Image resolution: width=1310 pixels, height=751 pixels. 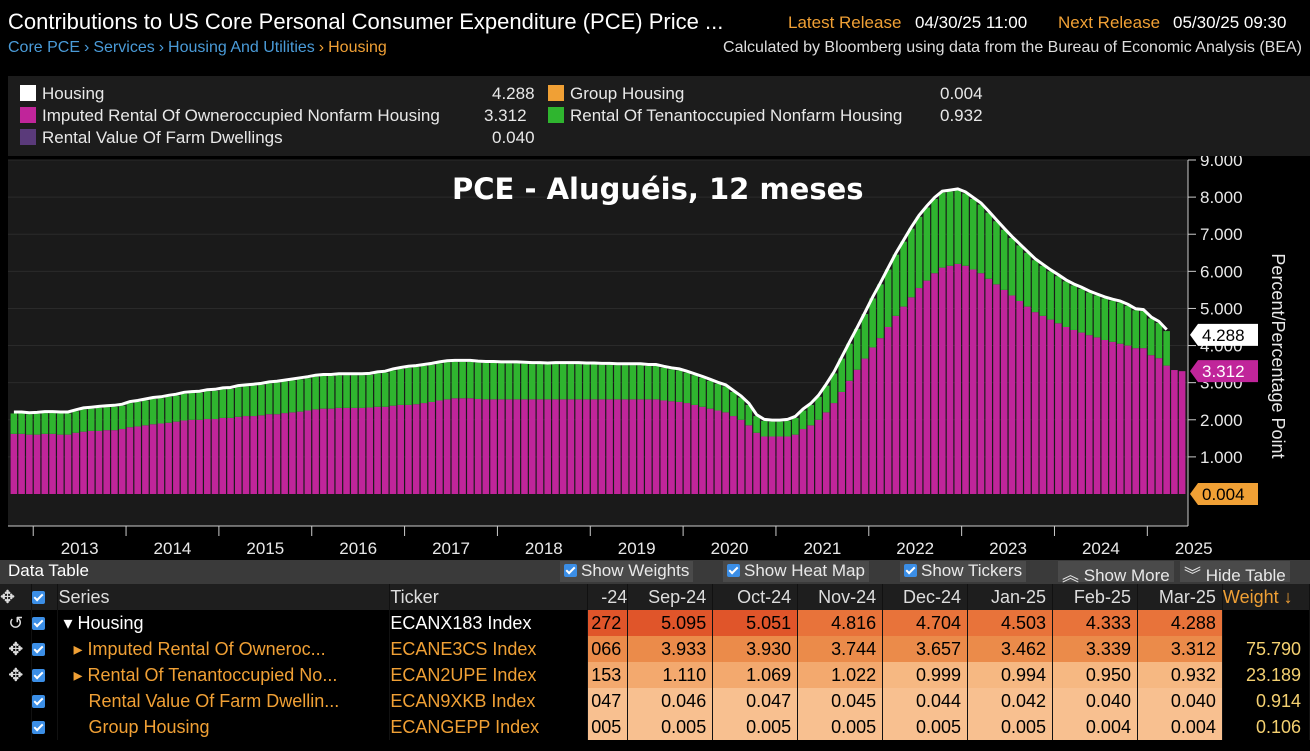 I want to click on column-header-period: Nov-24, so click(x=840, y=597).